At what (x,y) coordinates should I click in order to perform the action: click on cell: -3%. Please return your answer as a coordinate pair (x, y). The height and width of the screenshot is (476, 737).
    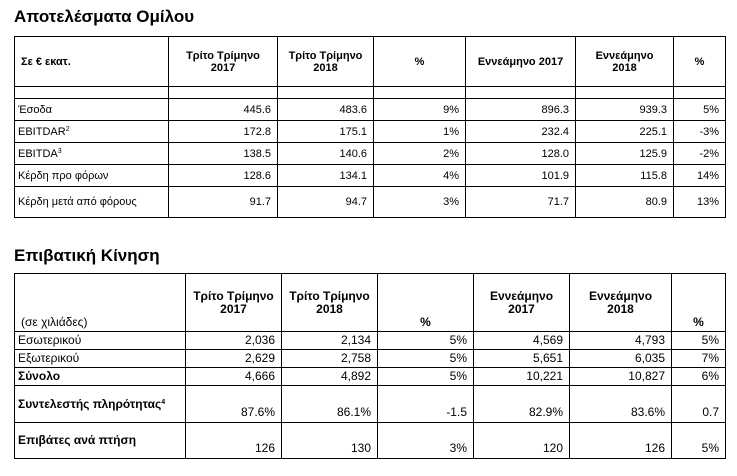
    Looking at the image, I should click on (699, 131).